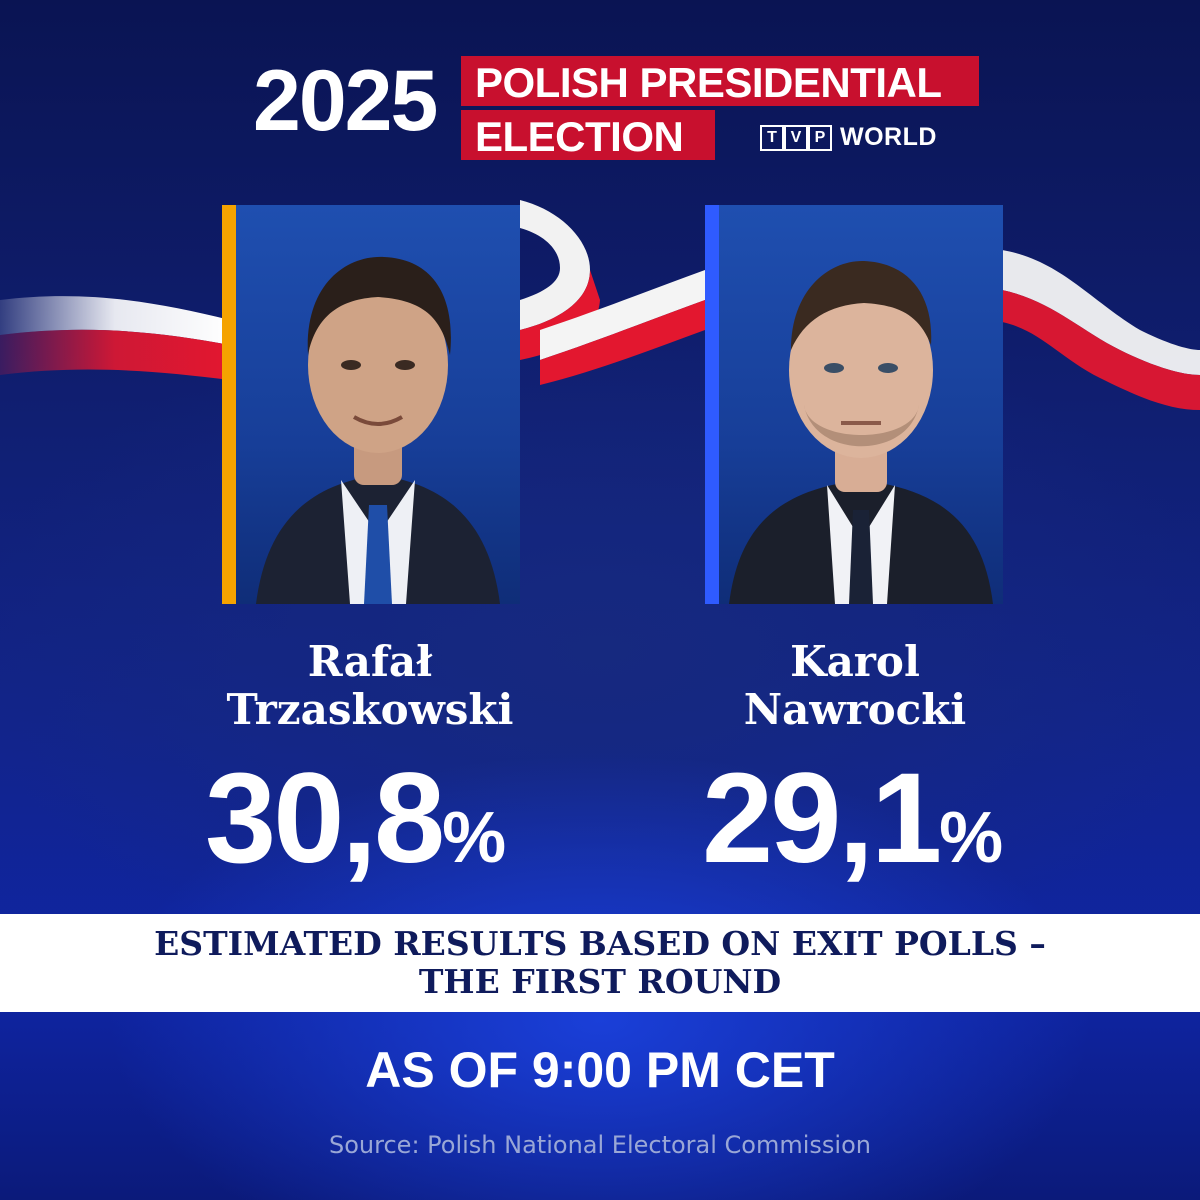  I want to click on logo-word: WORLD, so click(888, 137).